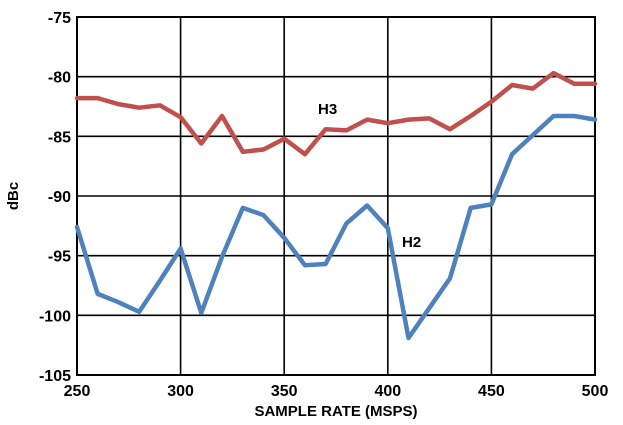  I want to click on y-tick-label: -90, so click(59, 197).